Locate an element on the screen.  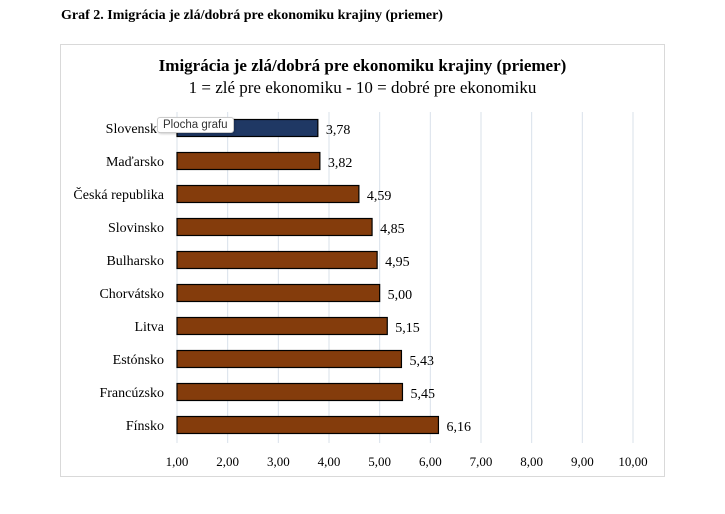
x-tick-label: 4,00 is located at coordinates (329, 461).